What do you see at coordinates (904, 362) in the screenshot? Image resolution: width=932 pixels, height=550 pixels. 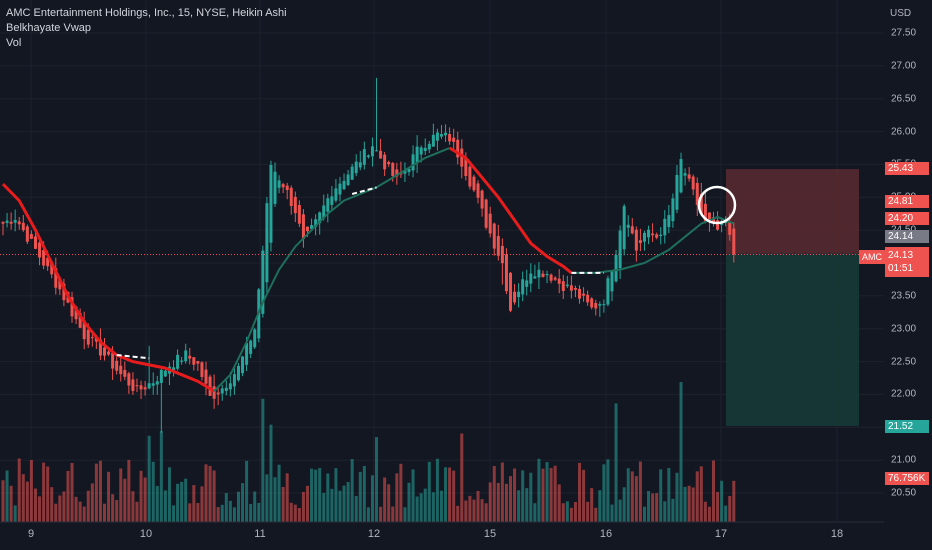 I see `price-tick-label: 22.50` at bounding box center [904, 362].